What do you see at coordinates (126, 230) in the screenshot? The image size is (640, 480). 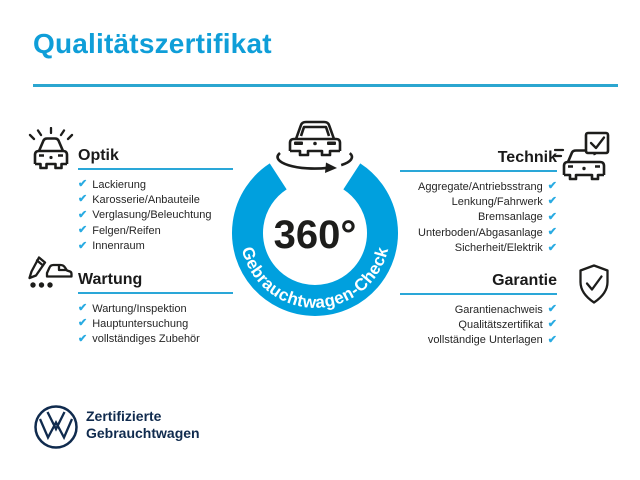 I see `list-item-label: Felgen/Reifen` at bounding box center [126, 230].